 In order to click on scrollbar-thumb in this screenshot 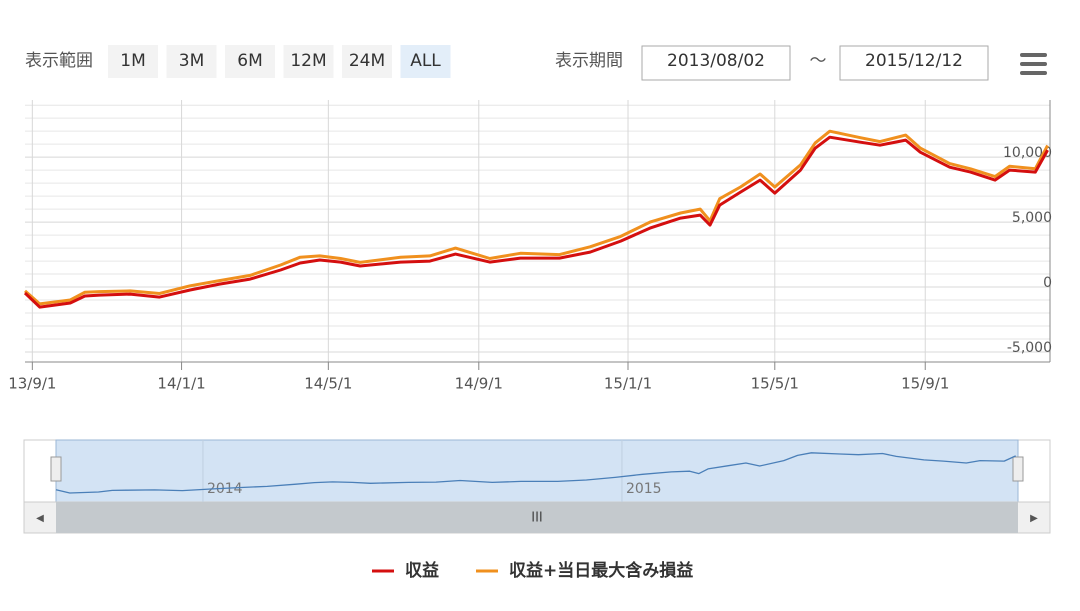, I will do `click(537, 517)`.